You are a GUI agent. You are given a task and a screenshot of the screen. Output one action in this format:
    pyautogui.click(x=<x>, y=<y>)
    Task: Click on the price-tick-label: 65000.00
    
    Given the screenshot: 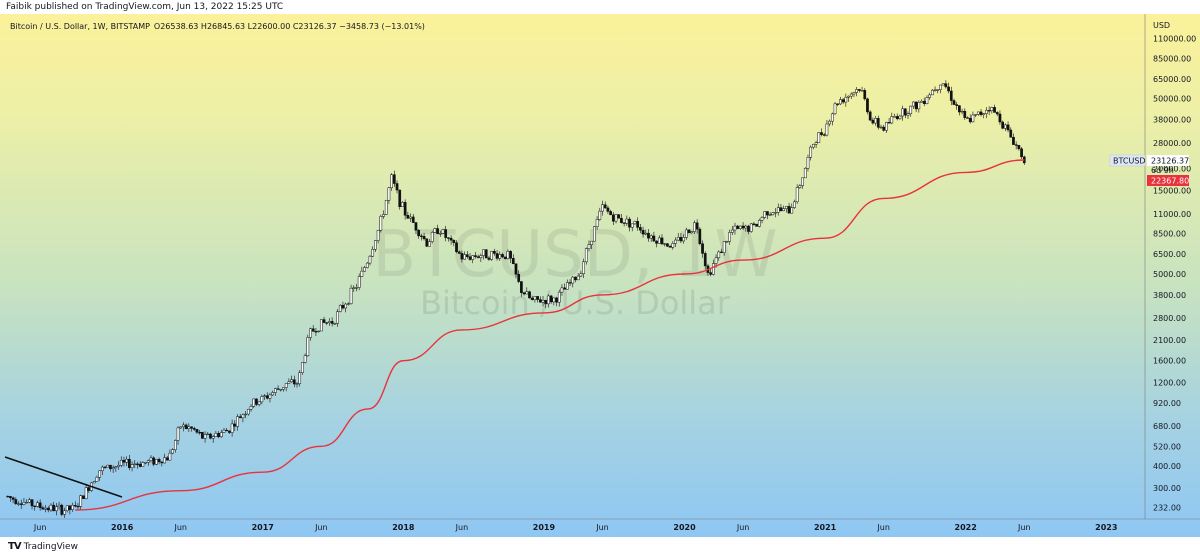 What is the action you would take?
    pyautogui.click(x=1172, y=79)
    